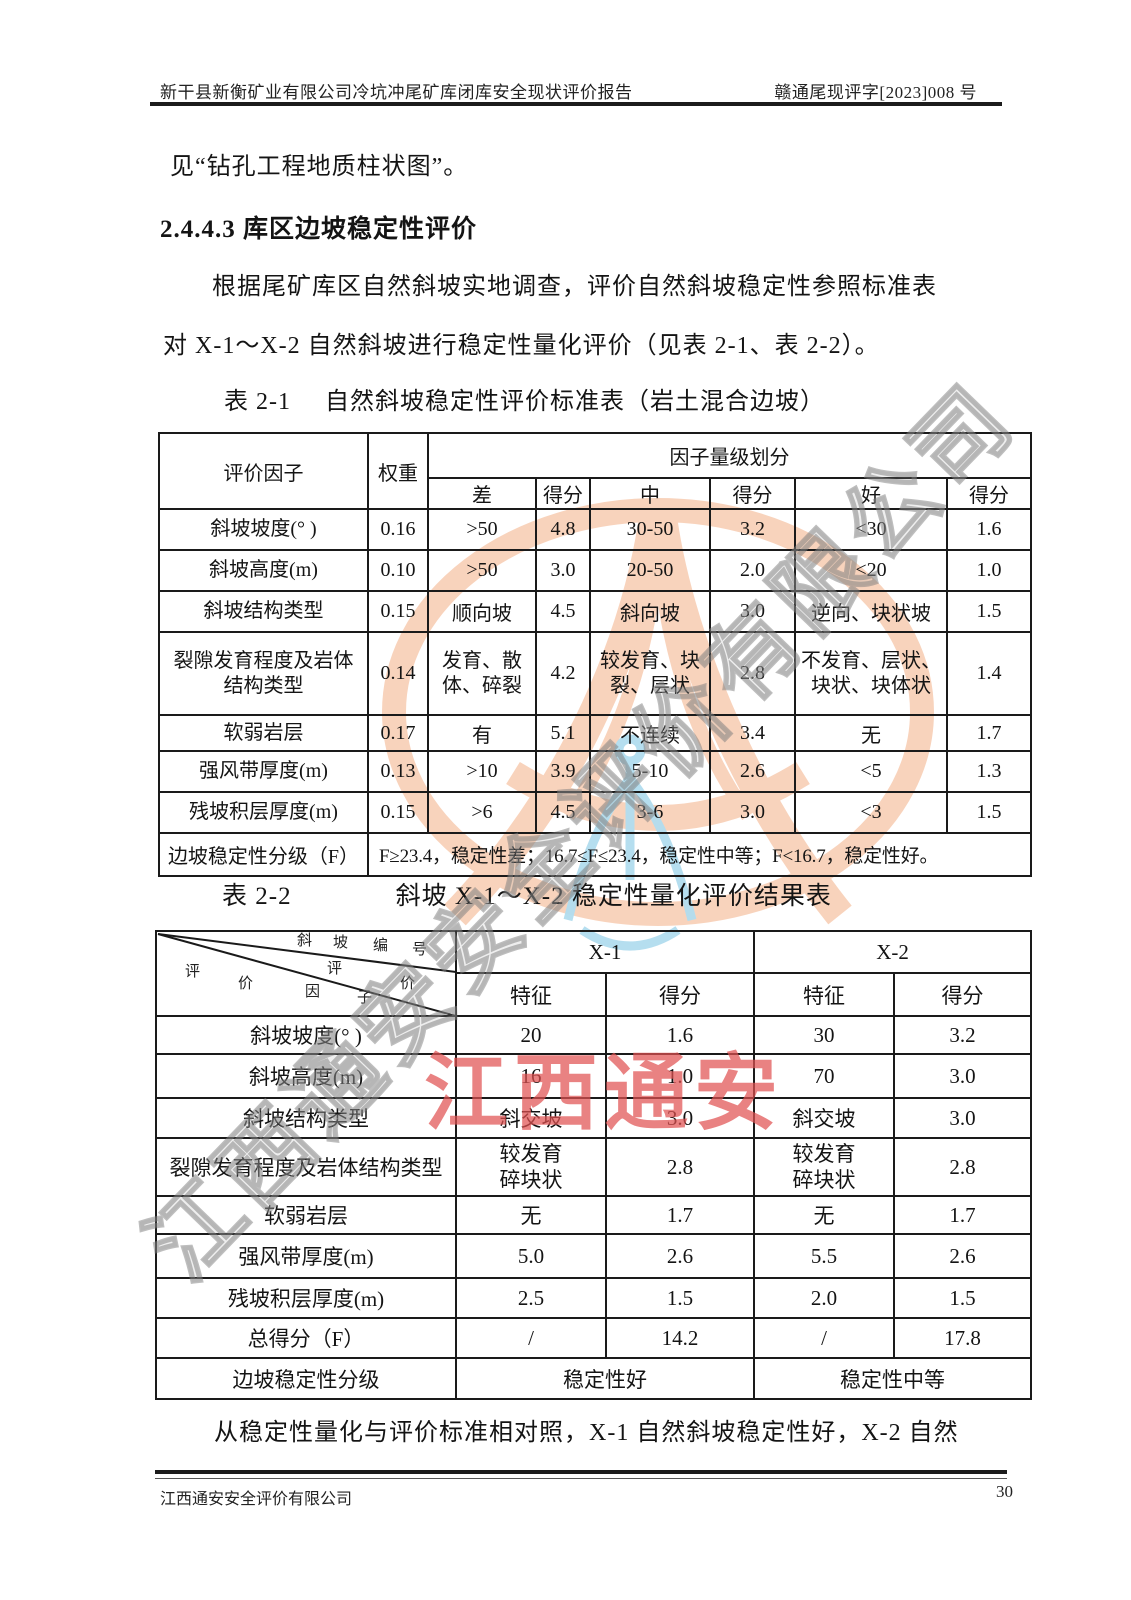 Image resolution: width=1131 pixels, height=1600 pixels. What do you see at coordinates (594, 1338) in the screenshot?
I see `table-row: 总得分（F） / 14.2 / 17.8` at bounding box center [594, 1338].